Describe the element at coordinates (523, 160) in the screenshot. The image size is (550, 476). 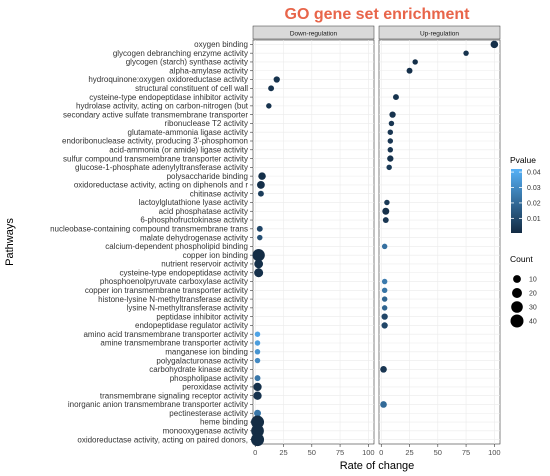
I see `legend-pvalue-title: Pvalue` at that location.